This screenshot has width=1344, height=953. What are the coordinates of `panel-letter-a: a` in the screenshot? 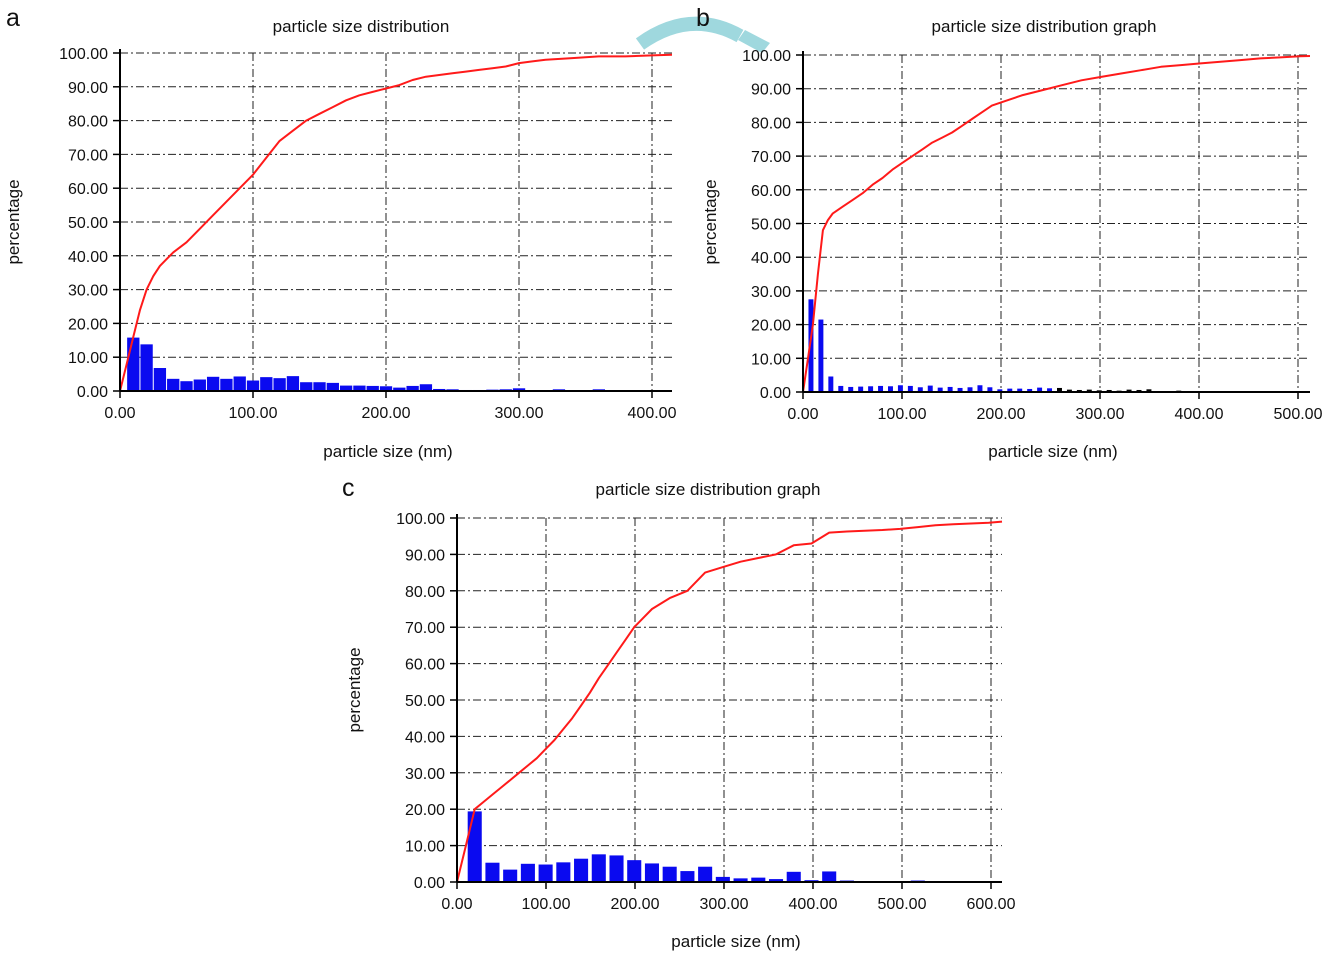 It's located at (13, 18).